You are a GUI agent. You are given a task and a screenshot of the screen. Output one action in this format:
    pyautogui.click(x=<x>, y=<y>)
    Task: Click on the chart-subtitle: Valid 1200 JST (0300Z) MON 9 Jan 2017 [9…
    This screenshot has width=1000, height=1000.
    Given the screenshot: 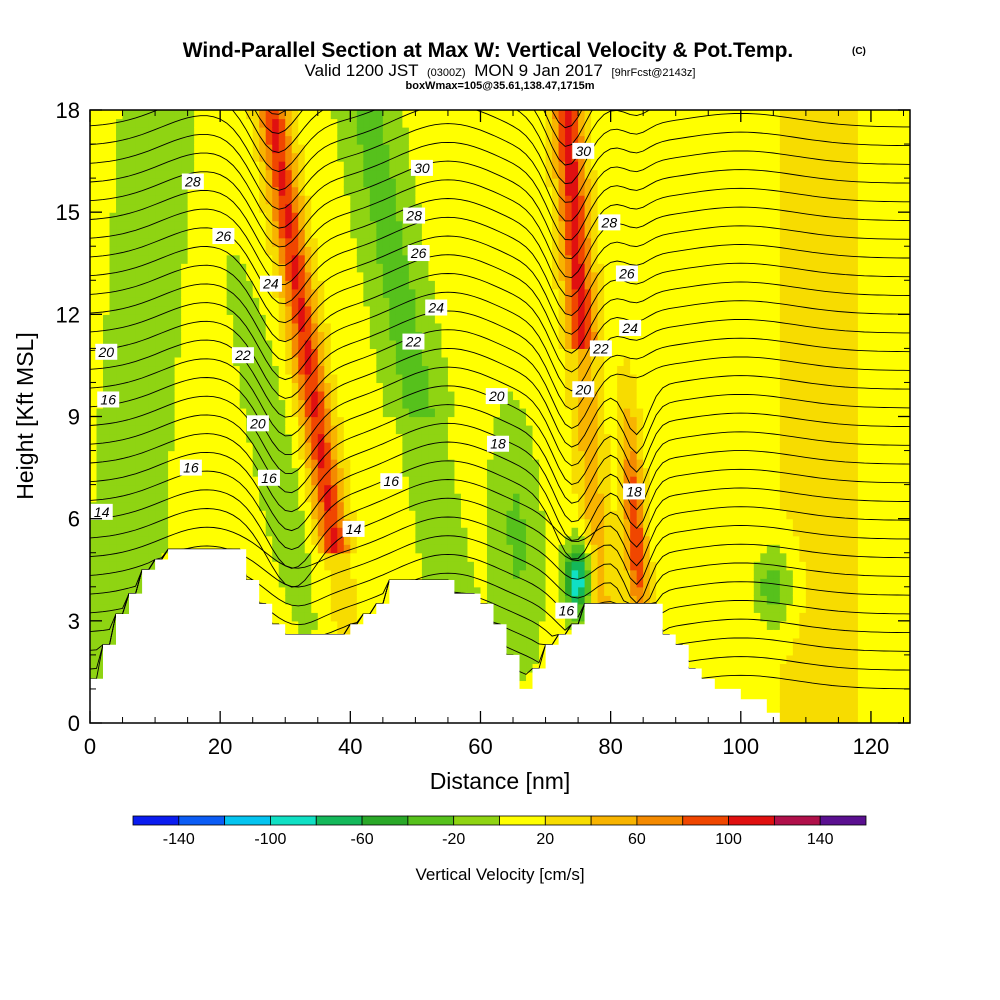 What is the action you would take?
    pyautogui.click(x=500, y=70)
    